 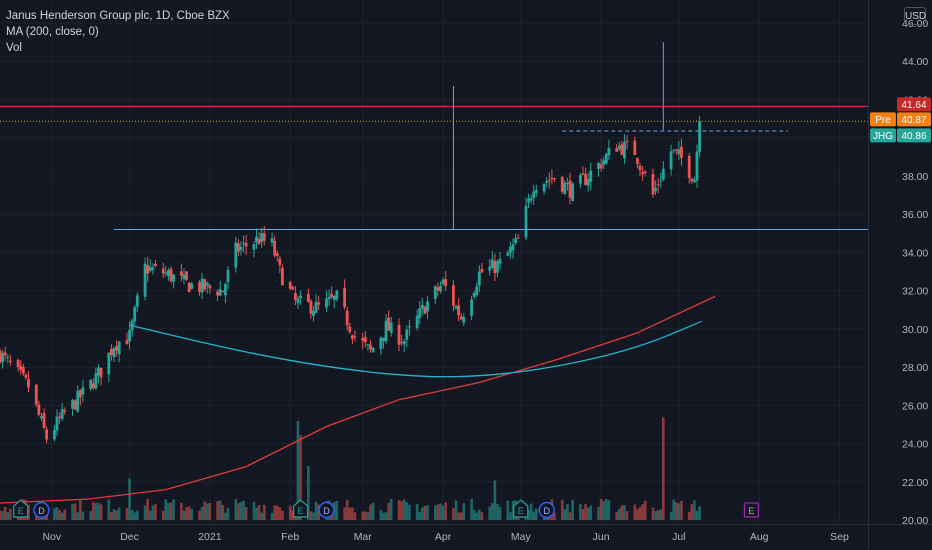 I want to click on ma-indicator-label: MA (200, close, 0), so click(x=52, y=32).